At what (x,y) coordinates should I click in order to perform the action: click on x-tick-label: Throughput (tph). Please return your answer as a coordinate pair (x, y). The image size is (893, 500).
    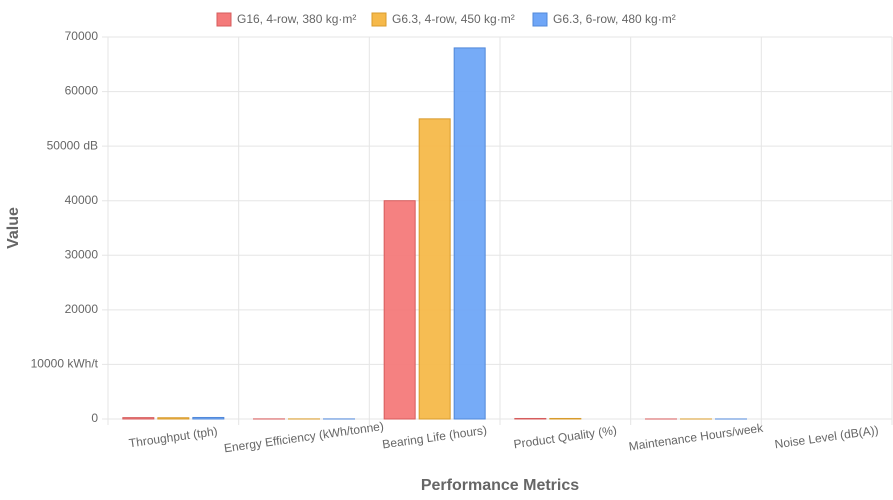
    Looking at the image, I should click on (173, 437).